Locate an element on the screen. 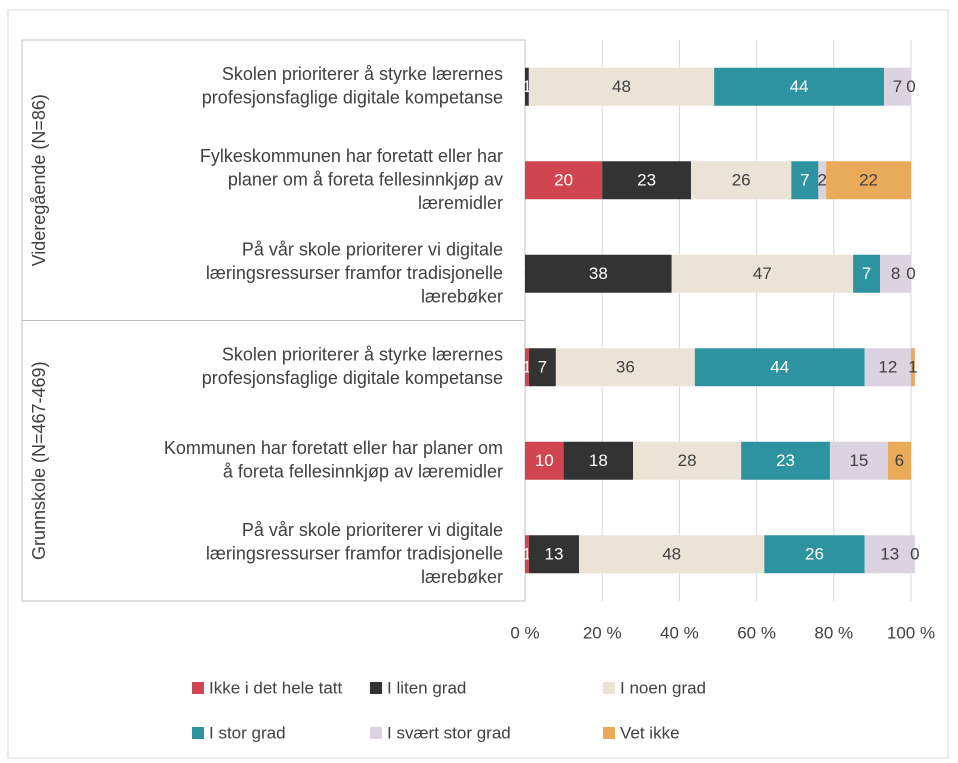 Image resolution: width=958 pixels, height=763 pixels. data-label: 47 is located at coordinates (762, 273).